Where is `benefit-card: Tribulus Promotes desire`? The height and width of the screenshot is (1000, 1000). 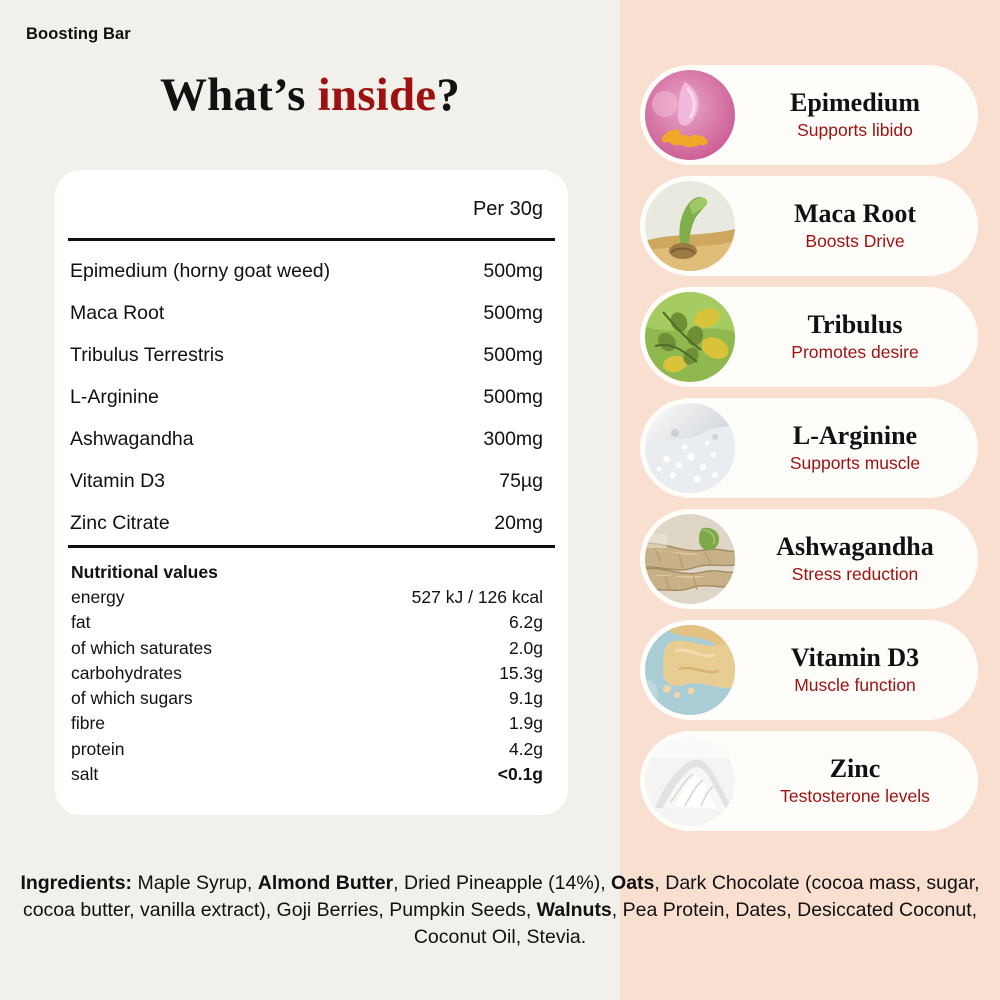
benefit-card: Tribulus Promotes desire is located at coordinates (809, 337).